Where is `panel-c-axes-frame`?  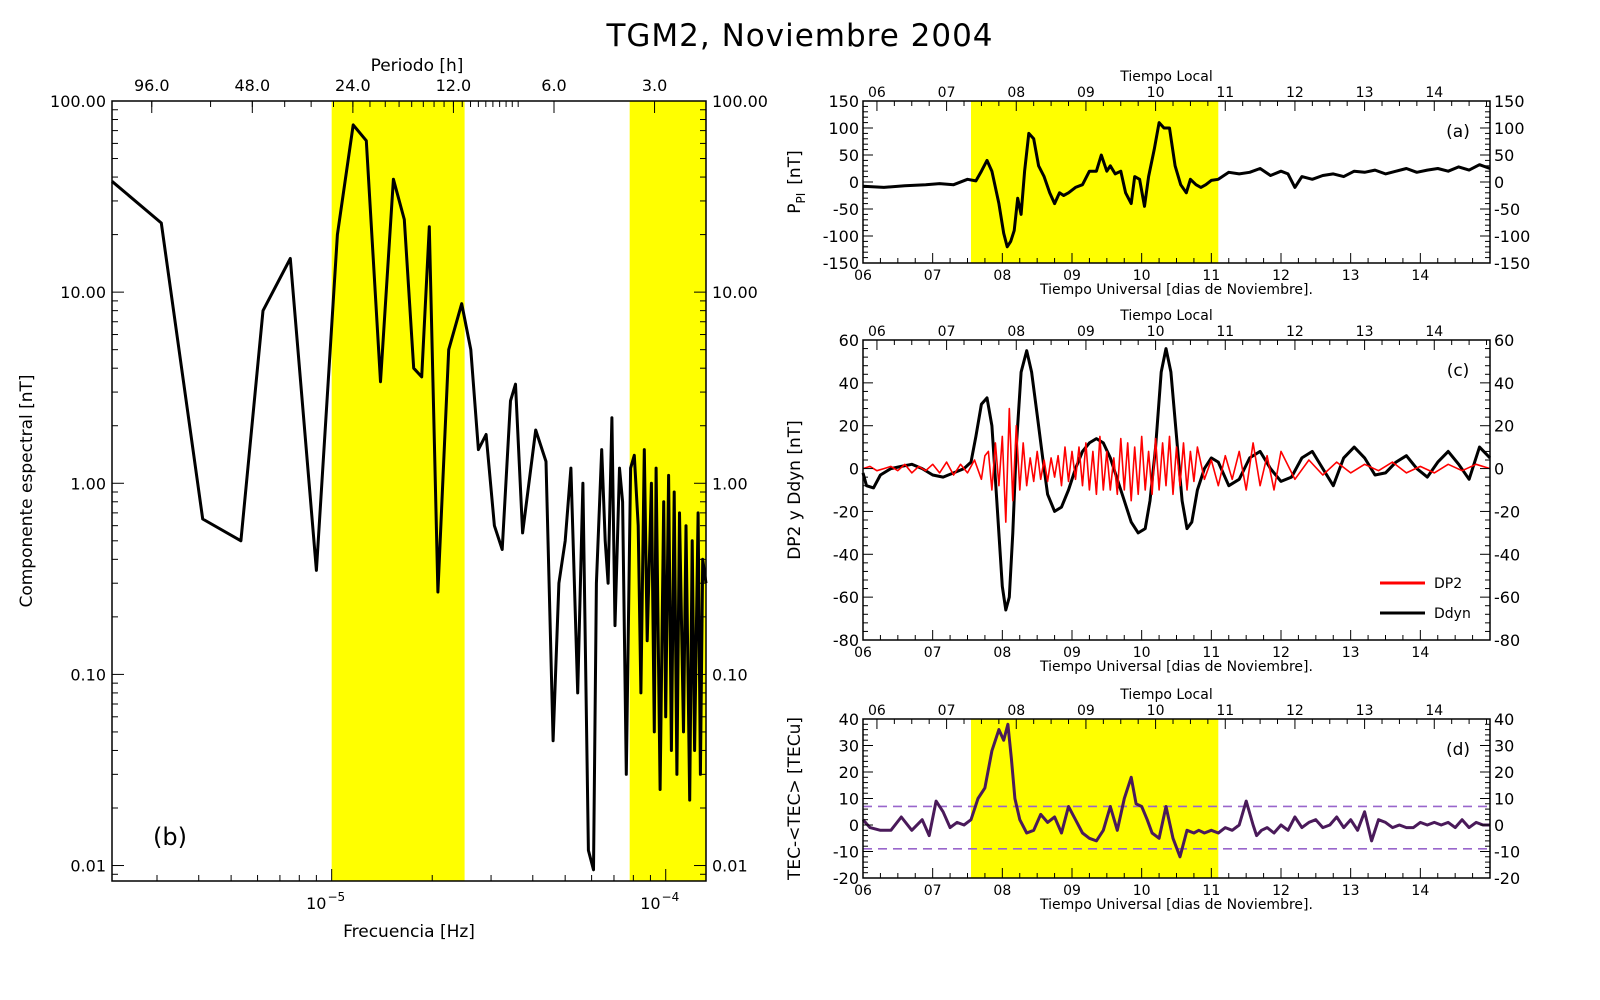
panel-c-axes-frame is located at coordinates (1176, 490).